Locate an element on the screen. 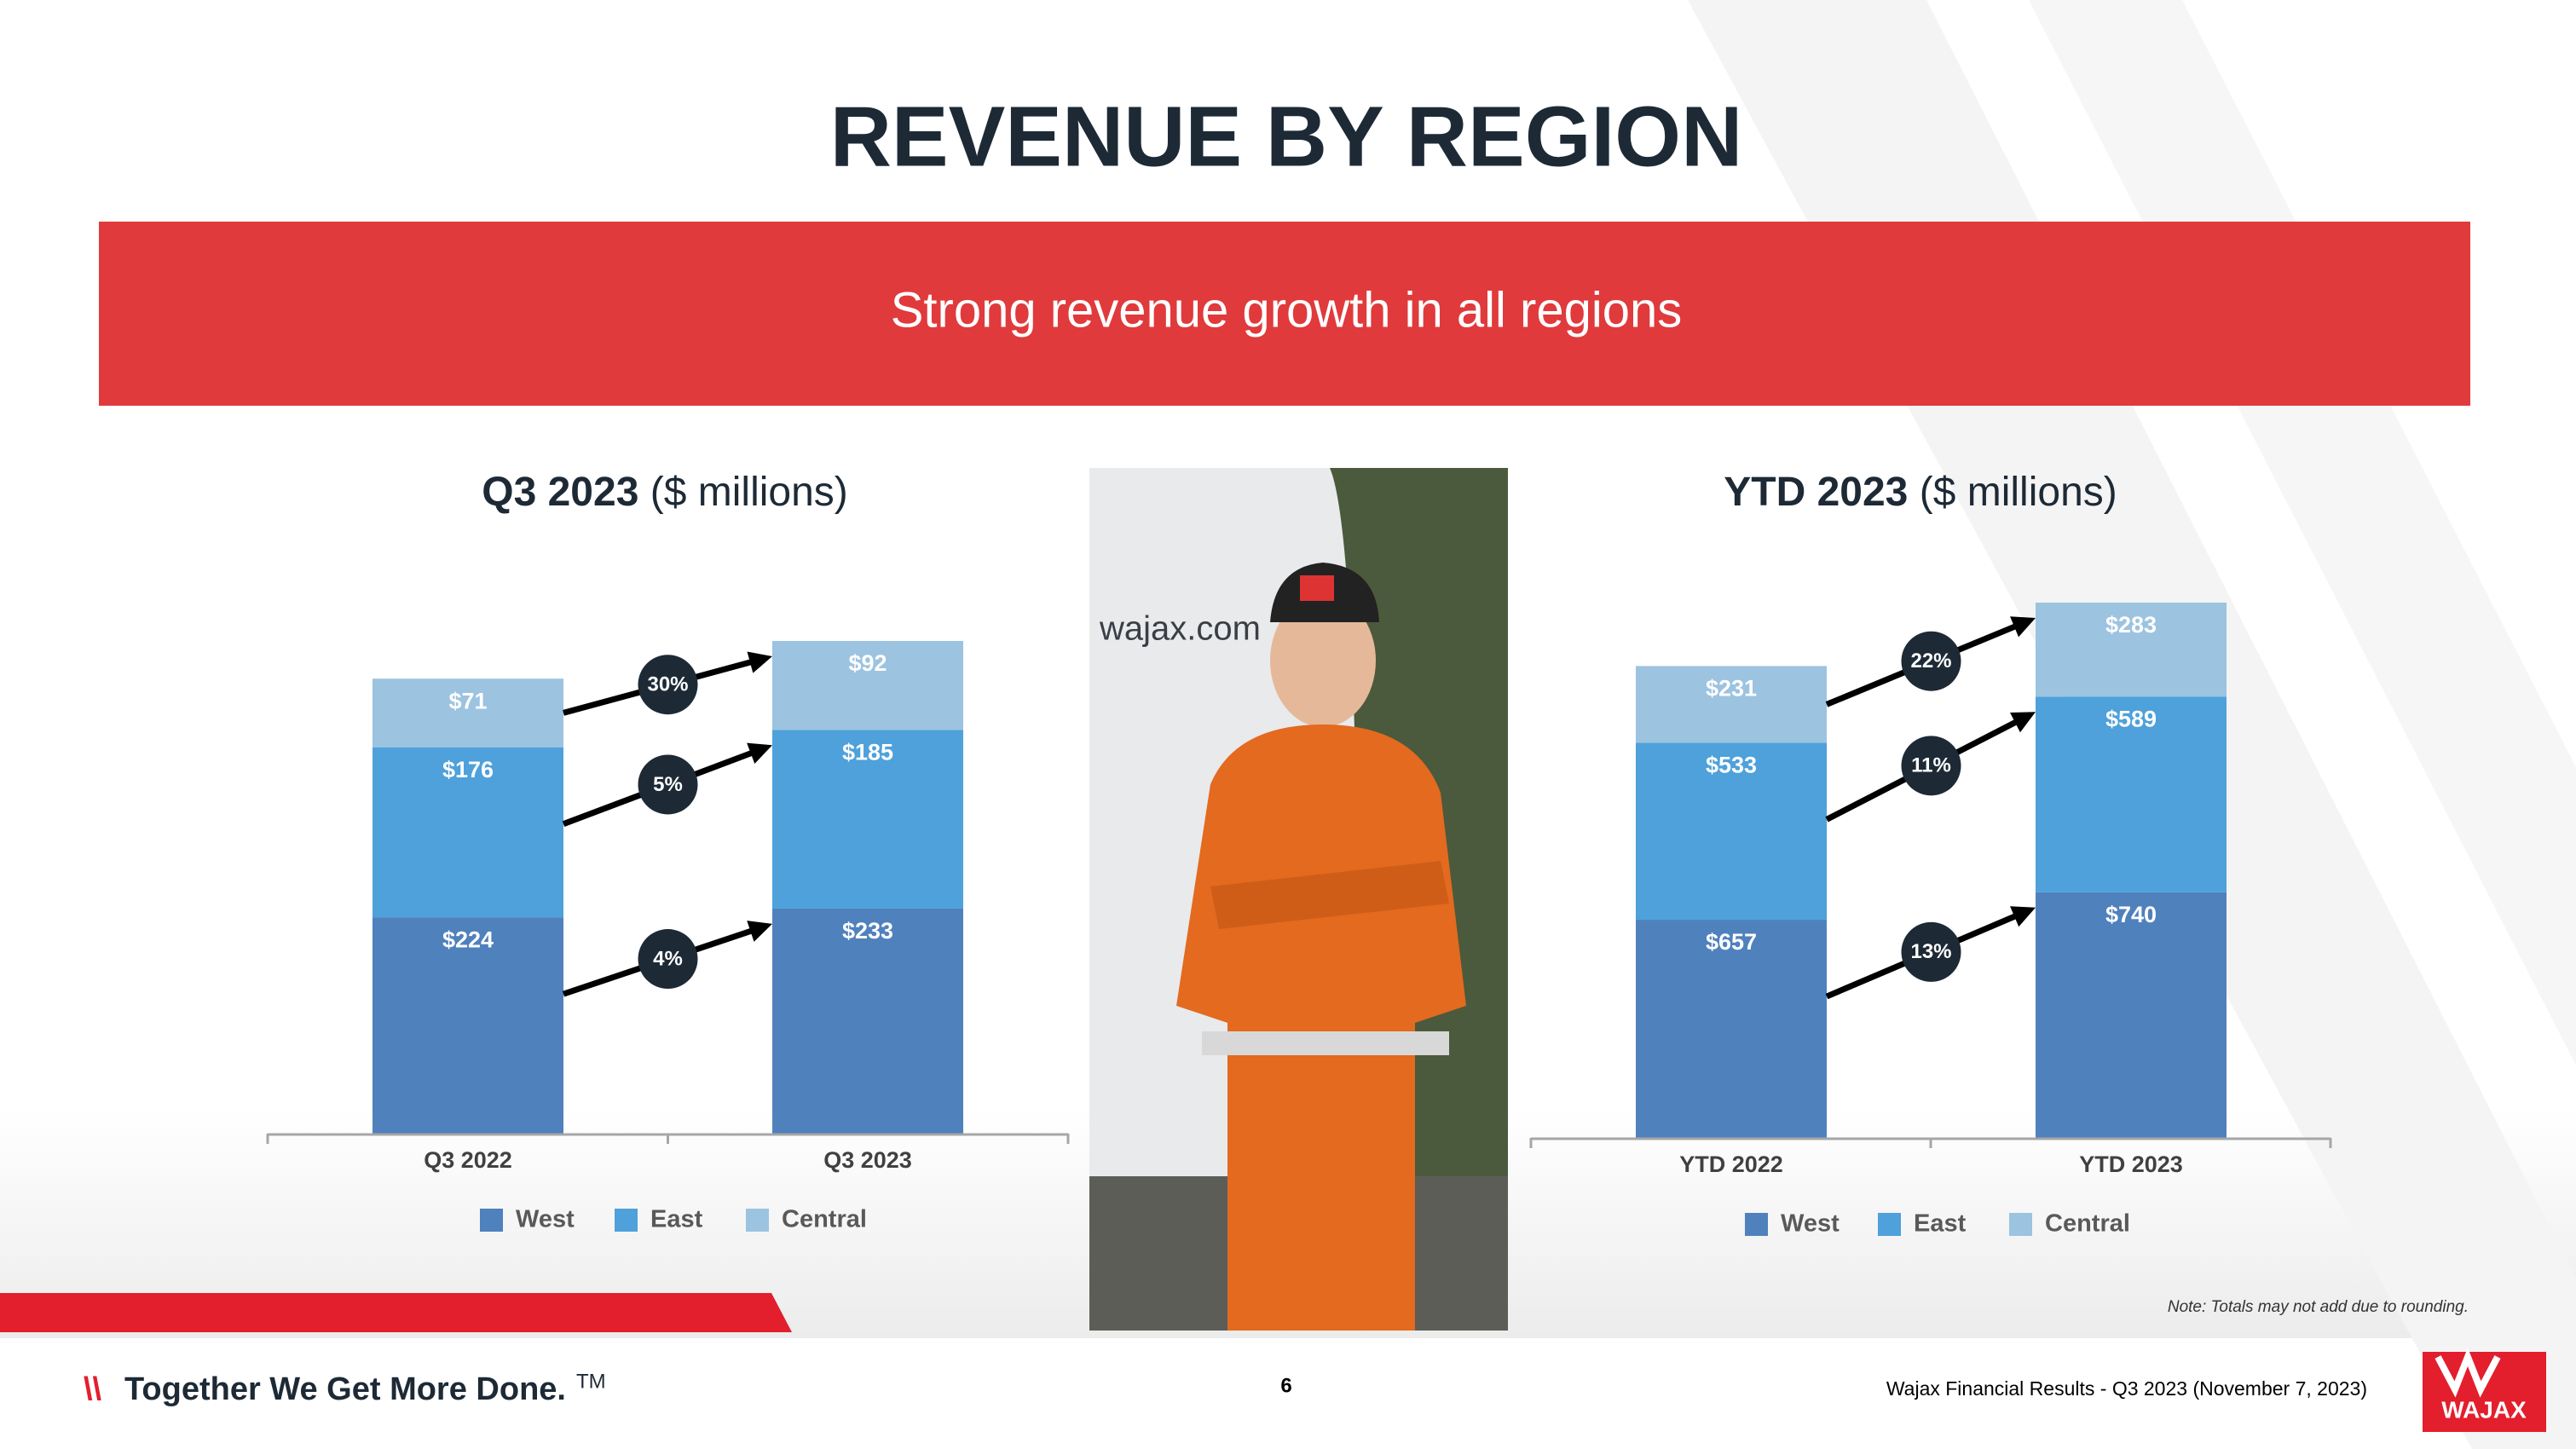 This screenshot has width=2576, height=1449. value-label: $533 is located at coordinates (1731, 765).